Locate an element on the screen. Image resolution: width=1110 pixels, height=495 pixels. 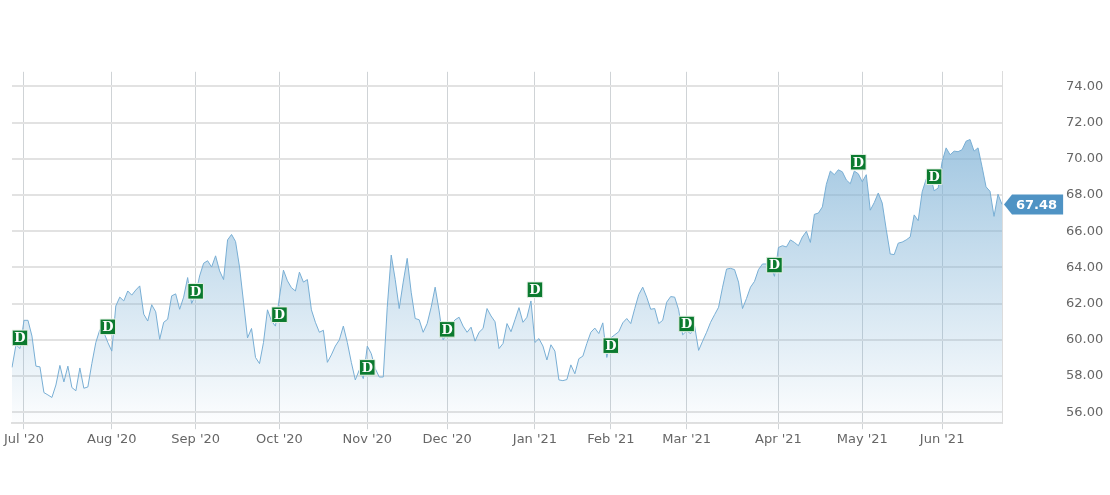
x-tick-label: Jun '21 is located at coordinates (941, 439).